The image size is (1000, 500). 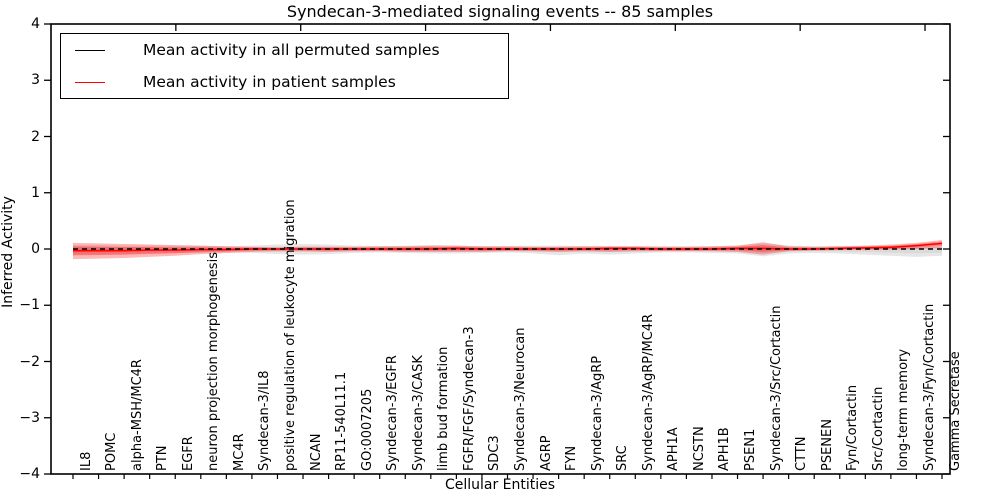 What do you see at coordinates (239, 452) in the screenshot?
I see `x-tick-label: MC4R` at bounding box center [239, 452].